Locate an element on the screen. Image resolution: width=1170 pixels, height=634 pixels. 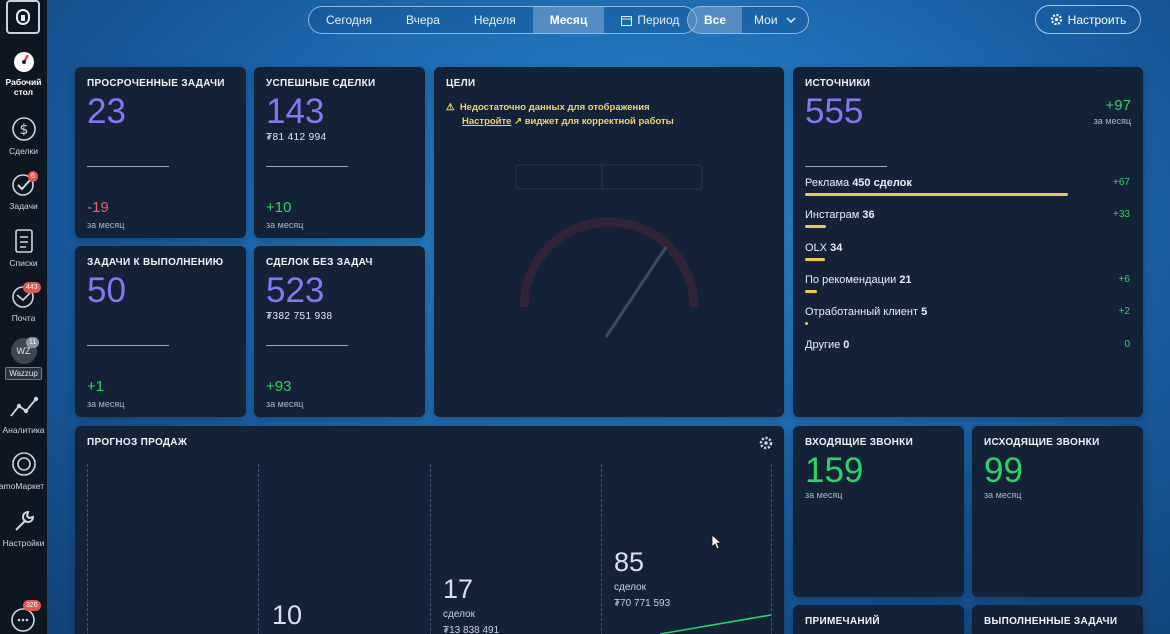
period-custom-label: Период is located at coordinates (658, 20).